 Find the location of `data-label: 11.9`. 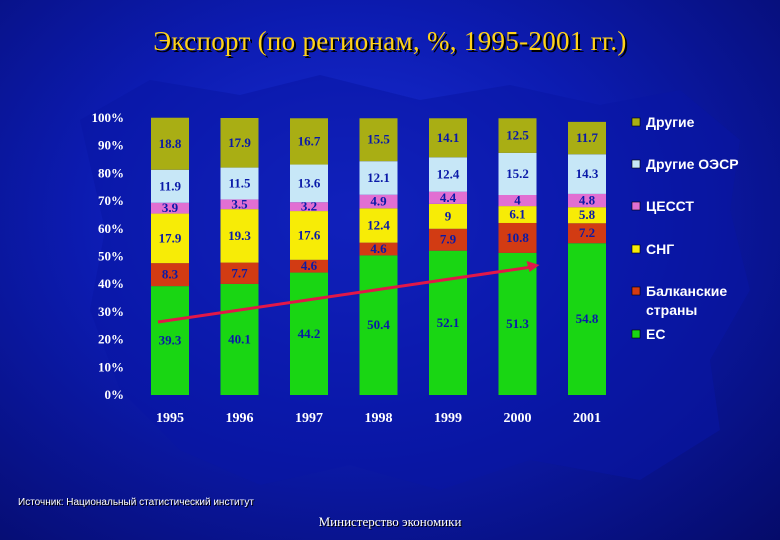

data-label: 11.9 is located at coordinates (170, 185).